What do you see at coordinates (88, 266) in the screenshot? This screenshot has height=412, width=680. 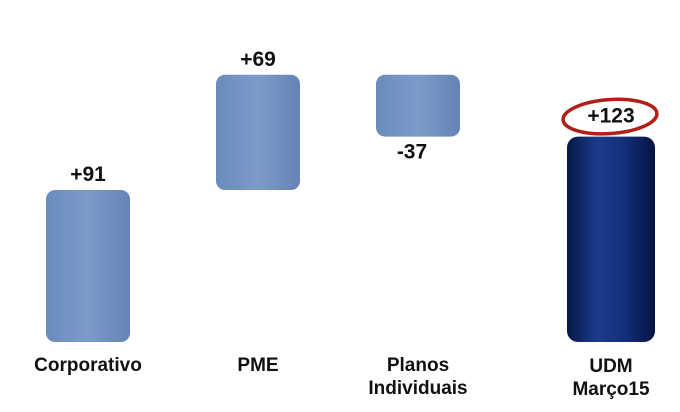 I see `bar-corporativo` at bounding box center [88, 266].